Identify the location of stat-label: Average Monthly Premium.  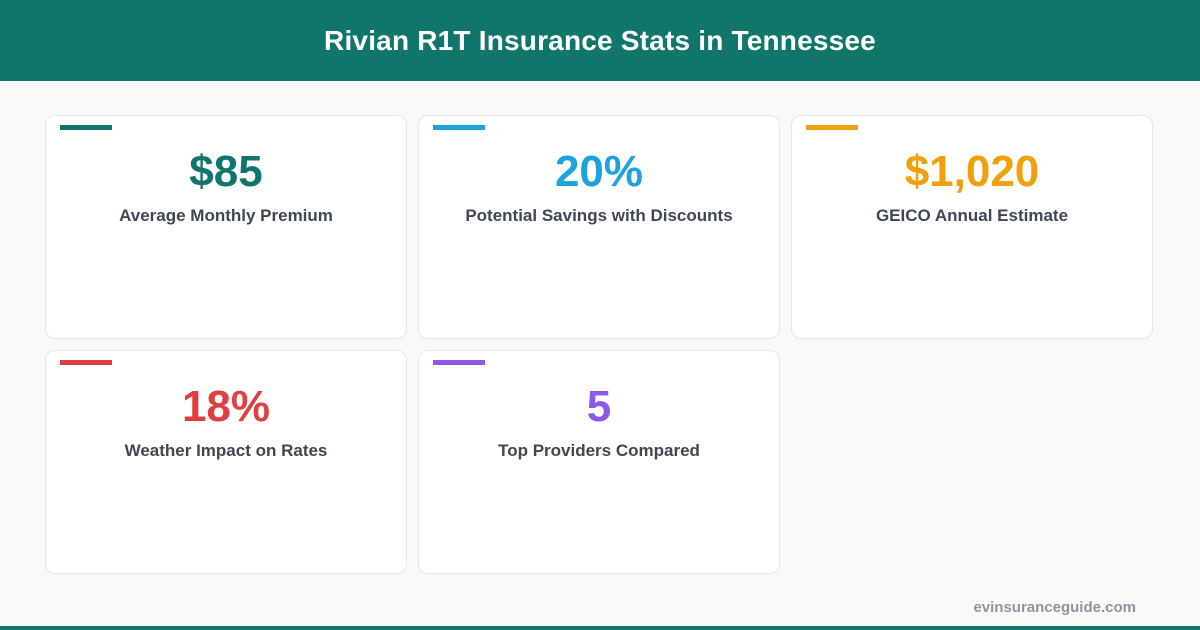
(226, 215).